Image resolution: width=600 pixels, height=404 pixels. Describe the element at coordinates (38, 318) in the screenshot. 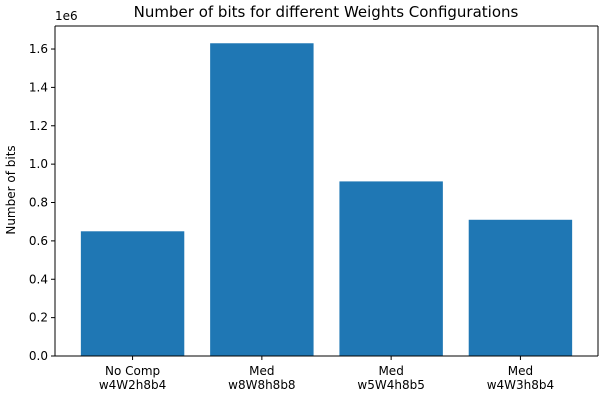

I see `y-tick-label-1: 0.2` at that location.